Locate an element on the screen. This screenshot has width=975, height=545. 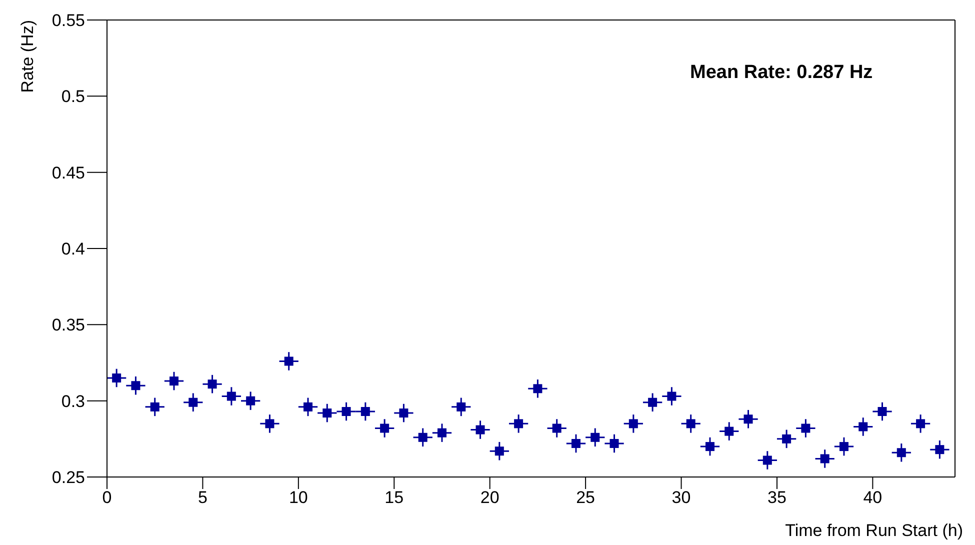
y-tick-label: 0.4 is located at coordinates (73, 249).